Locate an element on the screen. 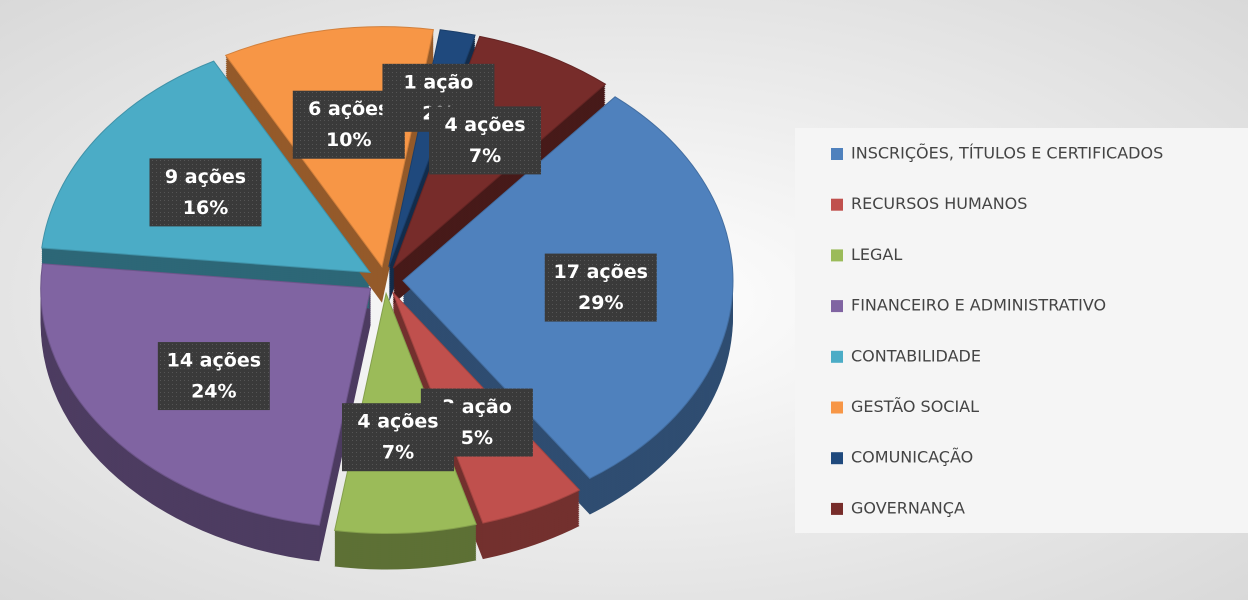  data-label: 16% is located at coordinates (205, 208).